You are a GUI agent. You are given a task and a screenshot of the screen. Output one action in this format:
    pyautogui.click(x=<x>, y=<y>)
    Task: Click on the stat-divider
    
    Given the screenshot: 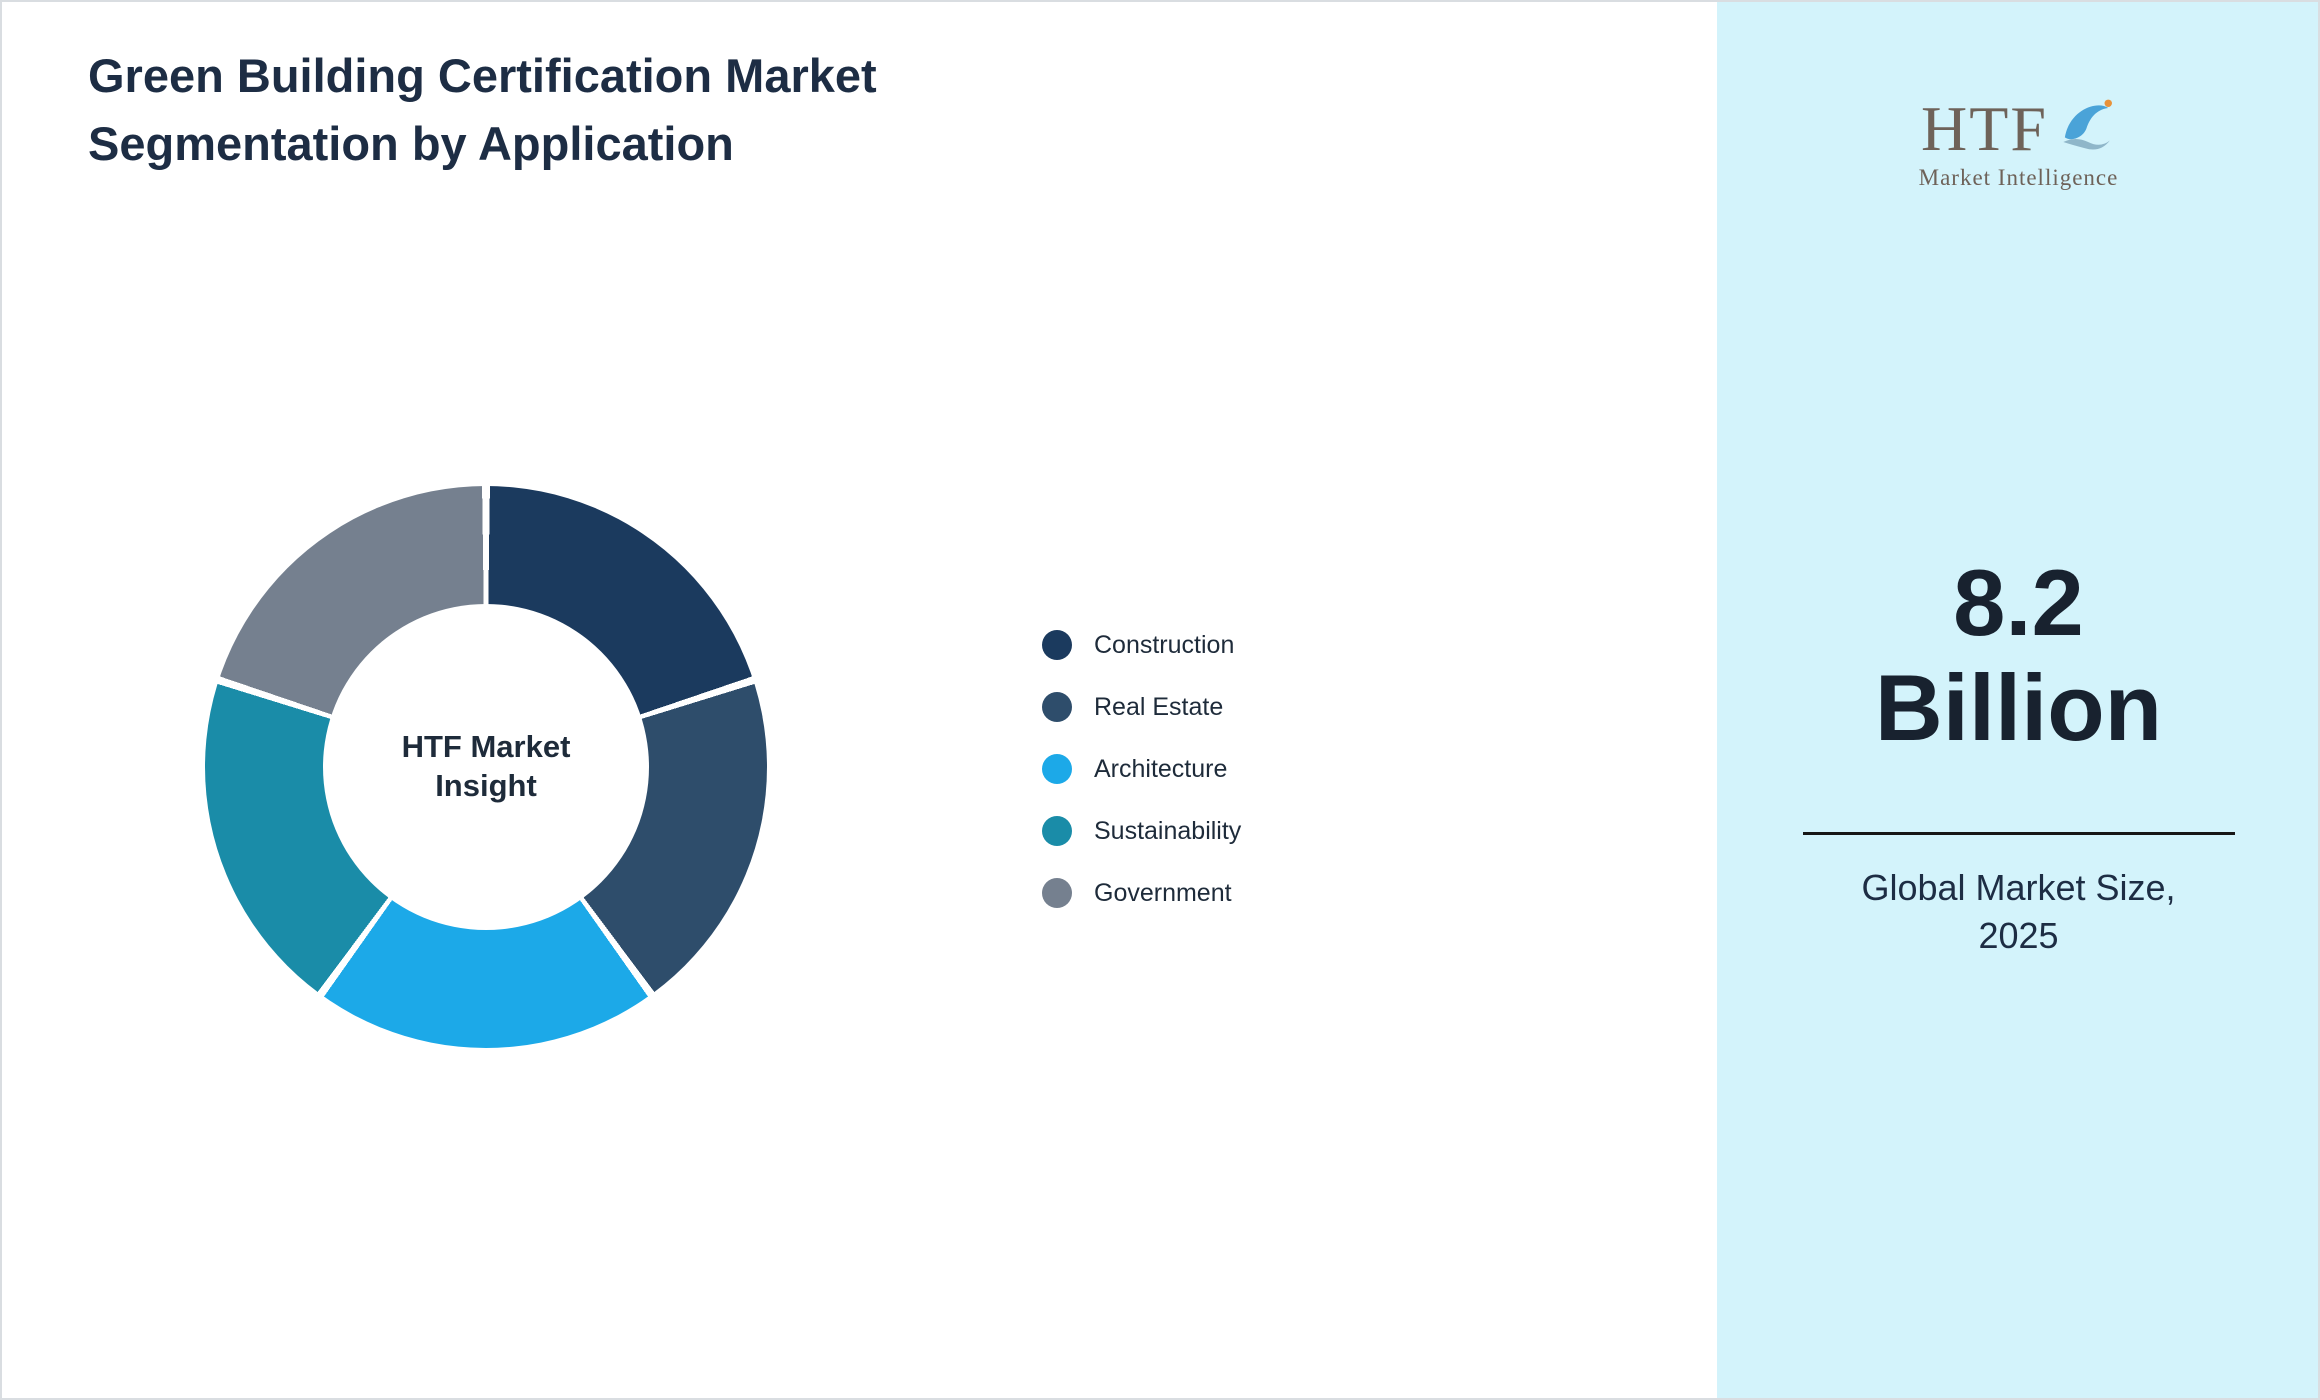 What is the action you would take?
    pyautogui.click(x=2018, y=833)
    